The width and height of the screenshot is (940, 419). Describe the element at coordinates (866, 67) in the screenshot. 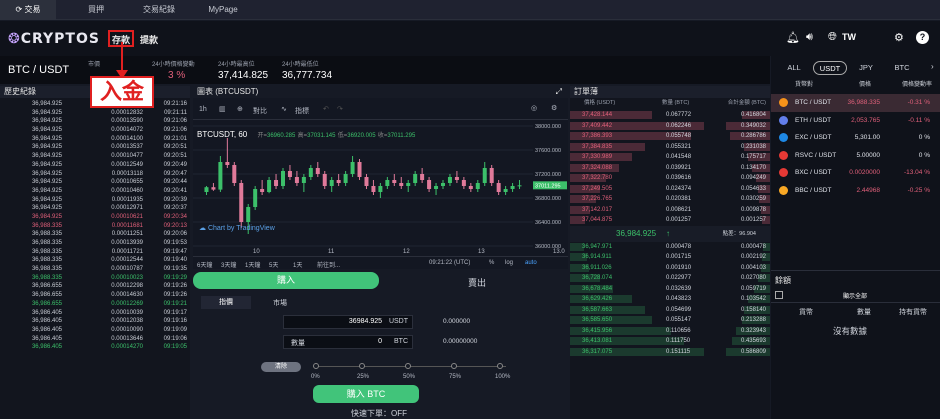

I see `market-tab-jpy: JPY` at that location.